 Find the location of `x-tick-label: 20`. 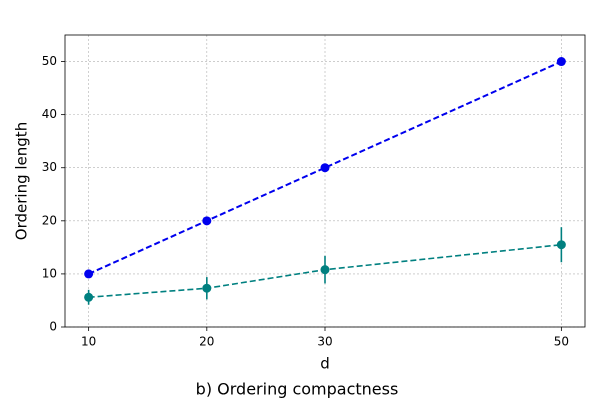

x-tick-label: 20 is located at coordinates (206, 342).